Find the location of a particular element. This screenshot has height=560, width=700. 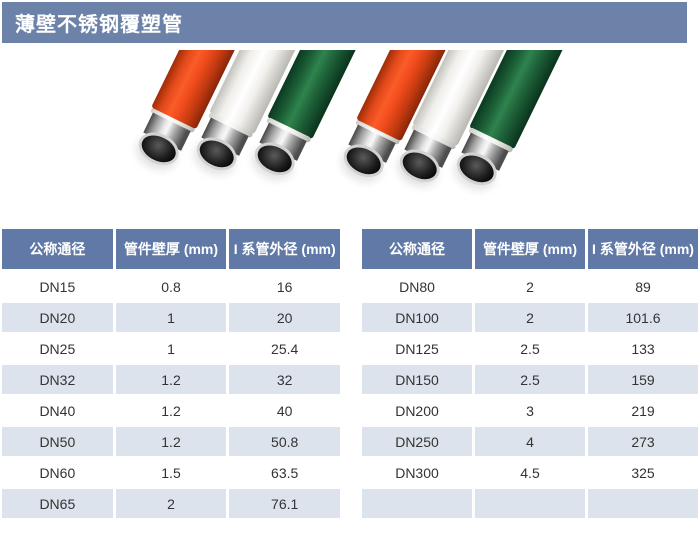

table-cell: DN150 is located at coordinates (417, 379).